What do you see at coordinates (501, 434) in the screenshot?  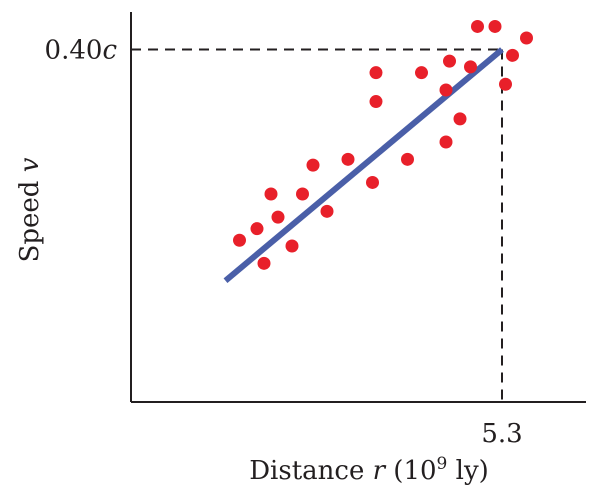 I see `x-reference-label: 5.3` at bounding box center [501, 434].